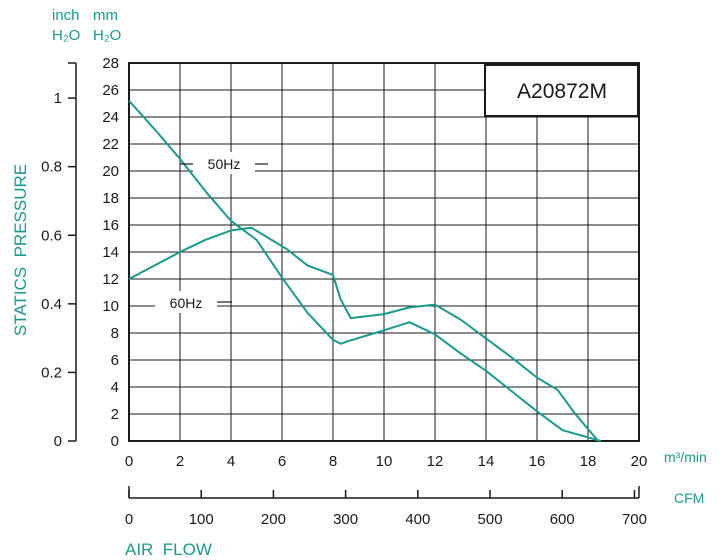 The width and height of the screenshot is (719, 560). Describe the element at coordinates (110, 63) in the screenshot. I see `y-tick-label: 28` at that location.